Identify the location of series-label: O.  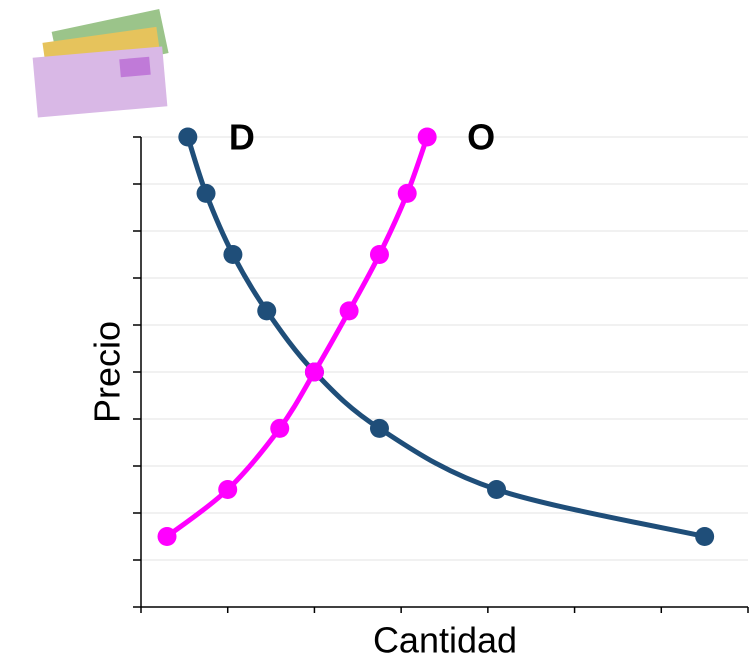
(481, 137).